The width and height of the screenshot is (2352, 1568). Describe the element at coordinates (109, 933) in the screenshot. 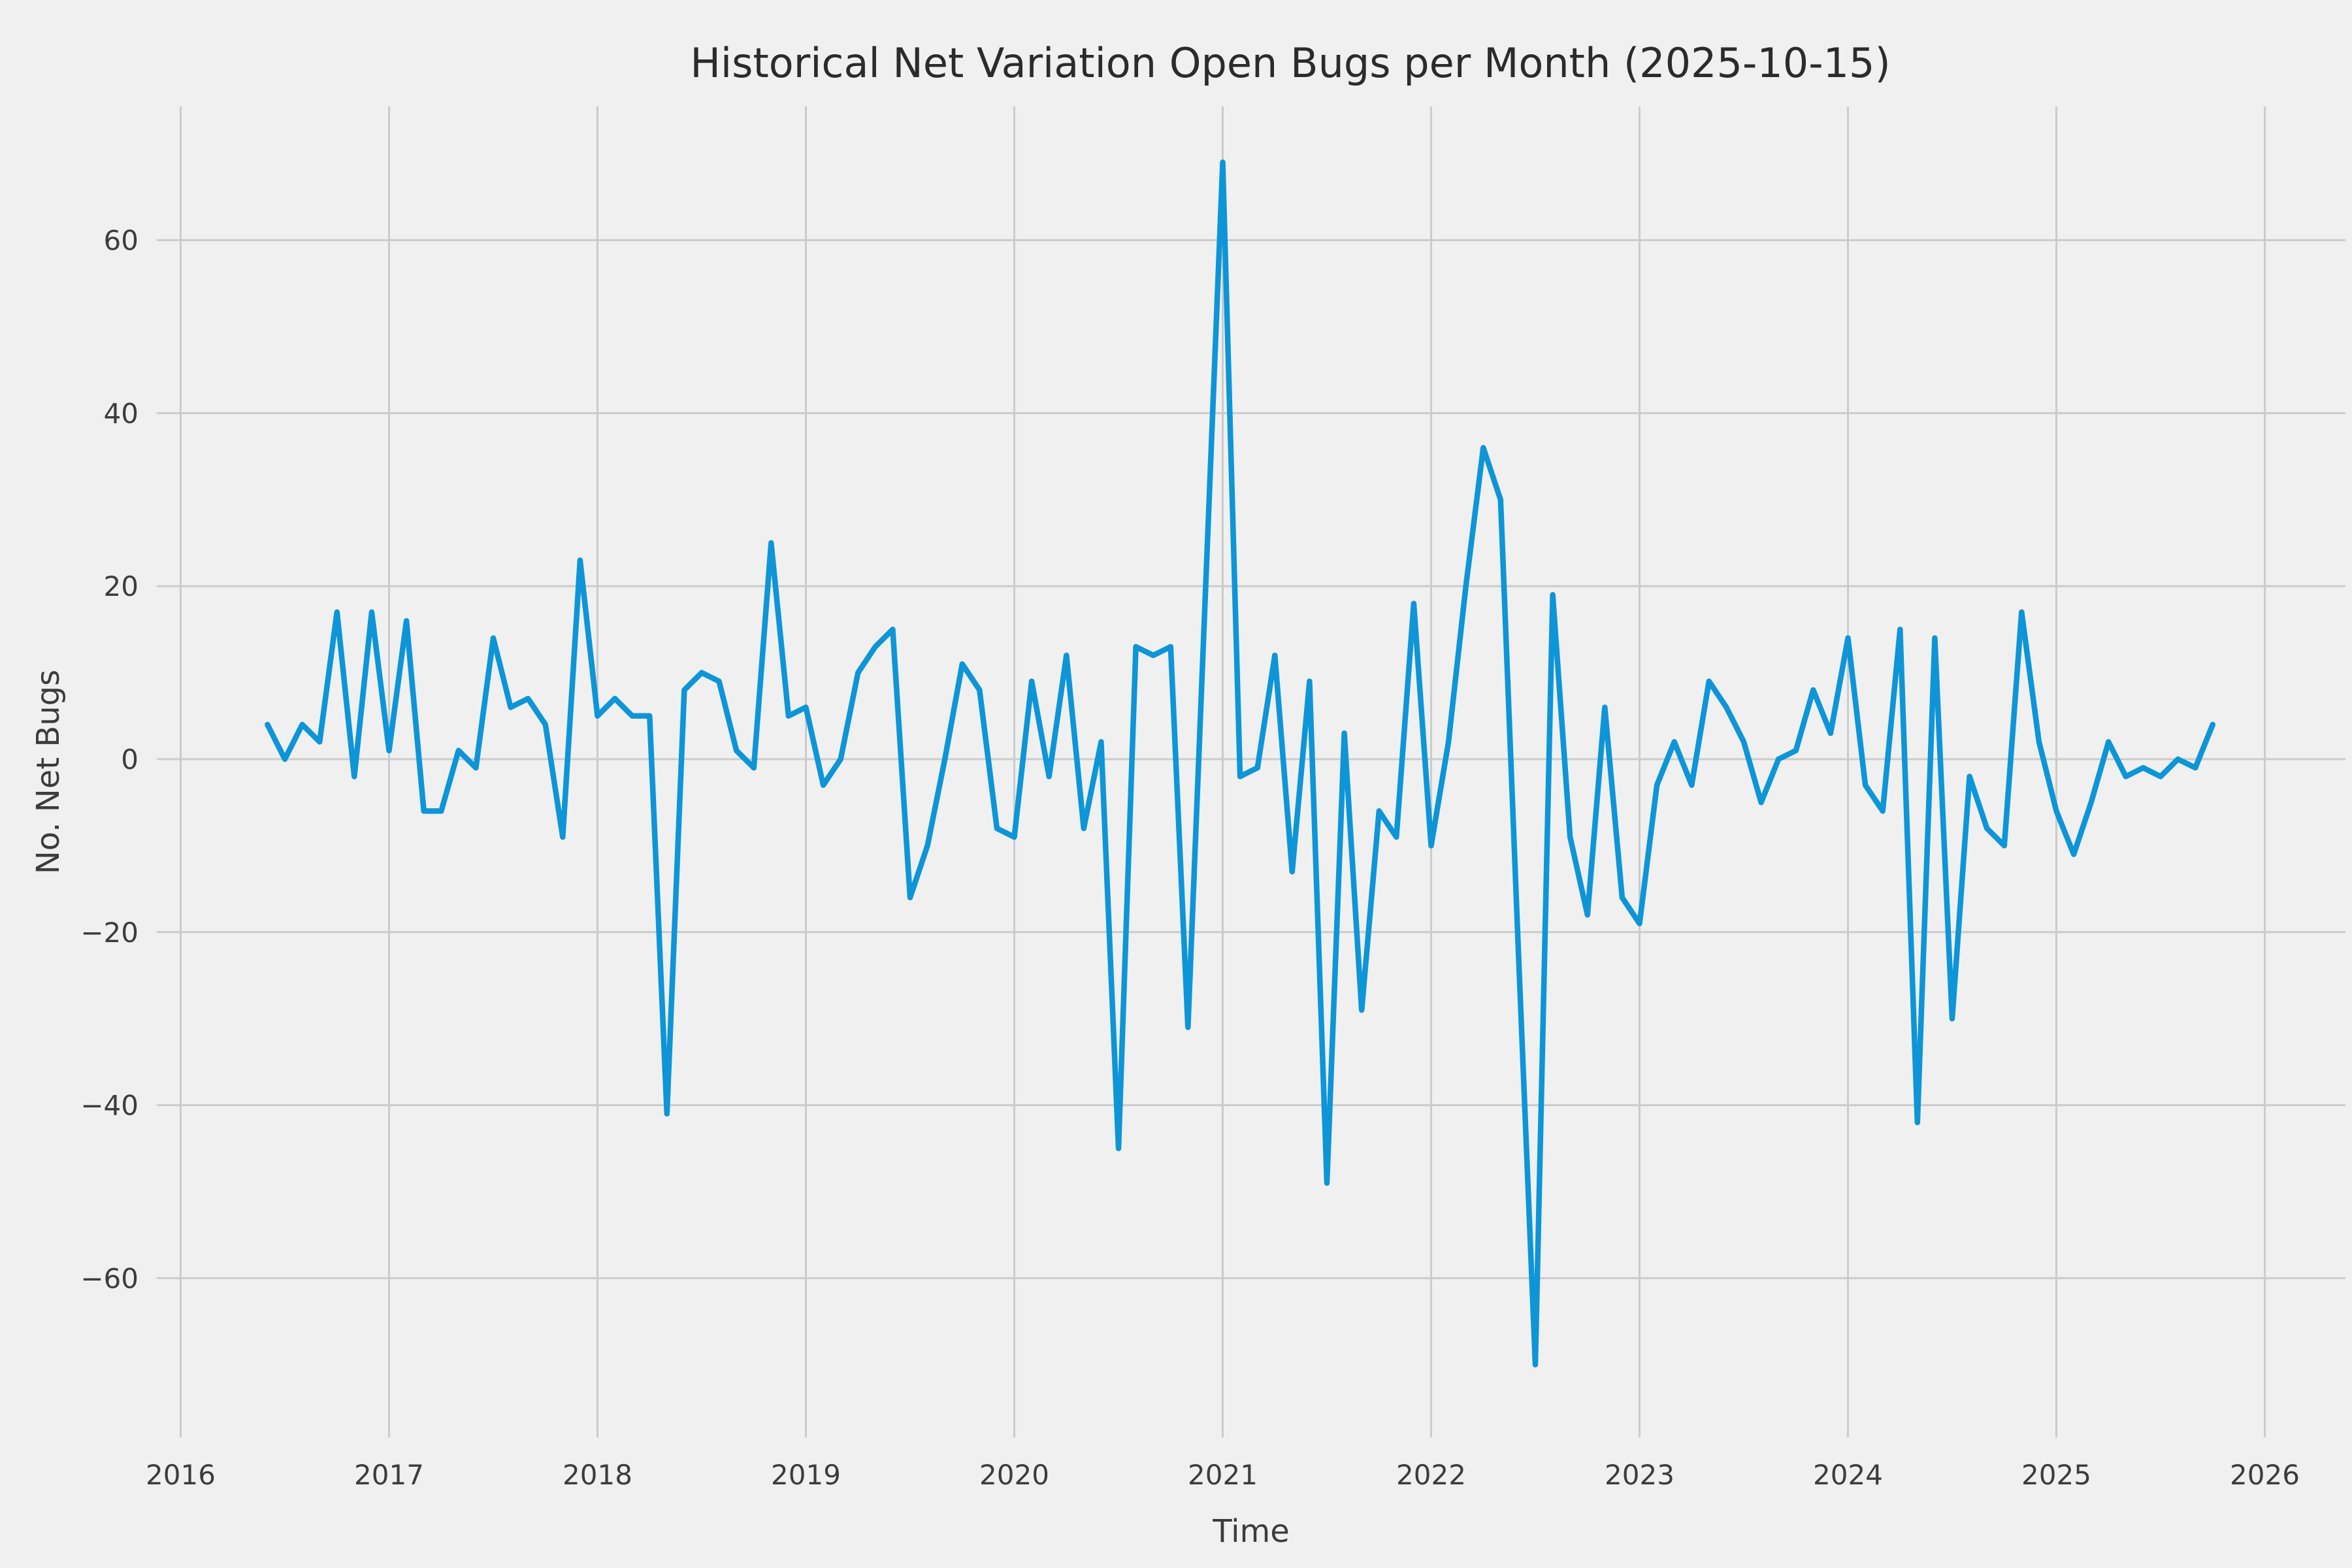

I see `y-tick-label: −20` at that location.